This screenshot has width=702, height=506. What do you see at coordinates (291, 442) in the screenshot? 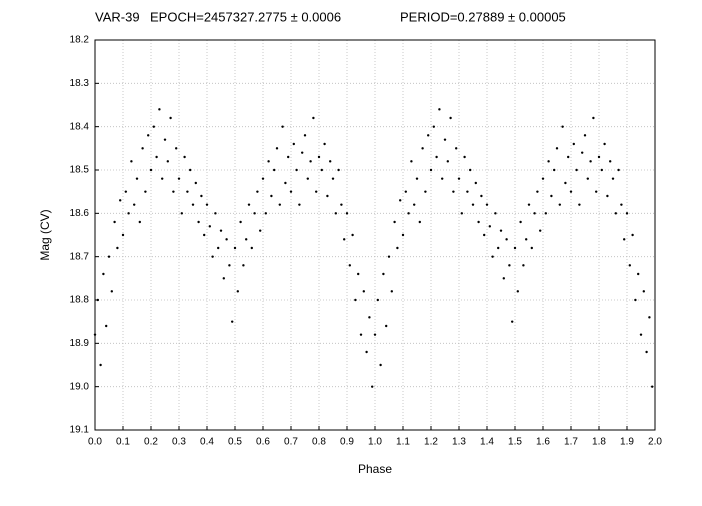
I see `x-tick-label: 0.7` at bounding box center [291, 442].